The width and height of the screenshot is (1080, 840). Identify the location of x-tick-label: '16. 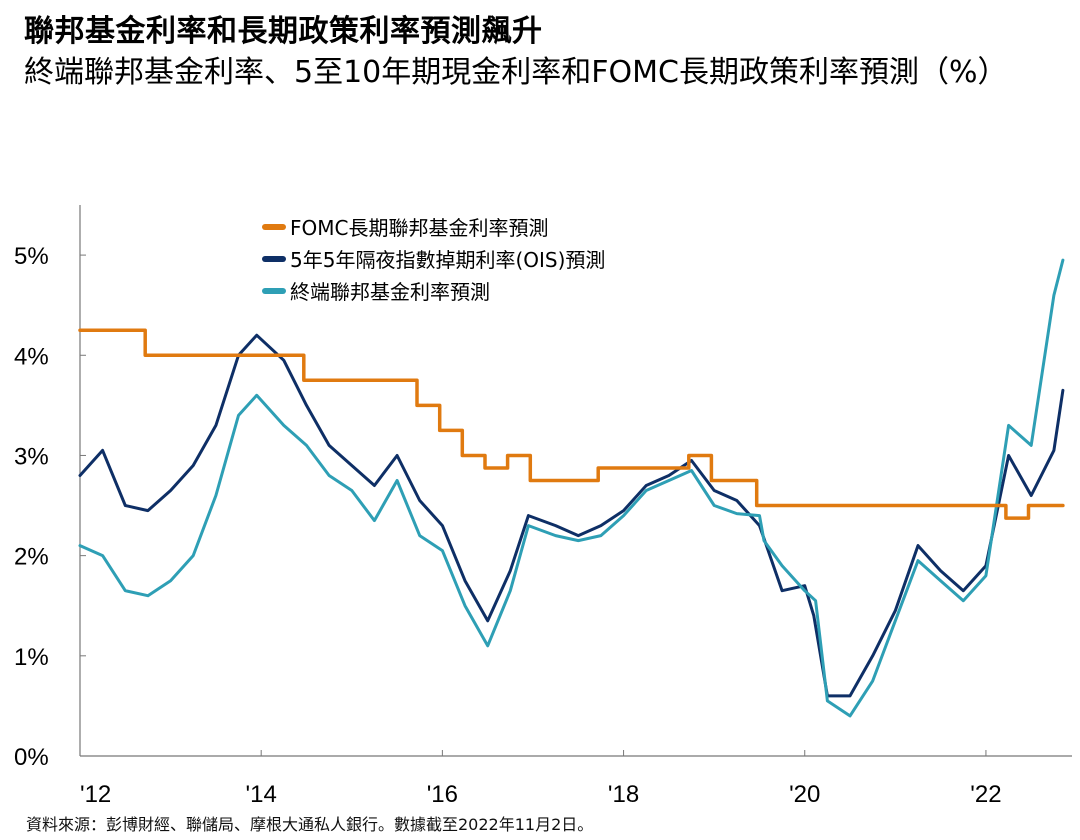
(442, 794).